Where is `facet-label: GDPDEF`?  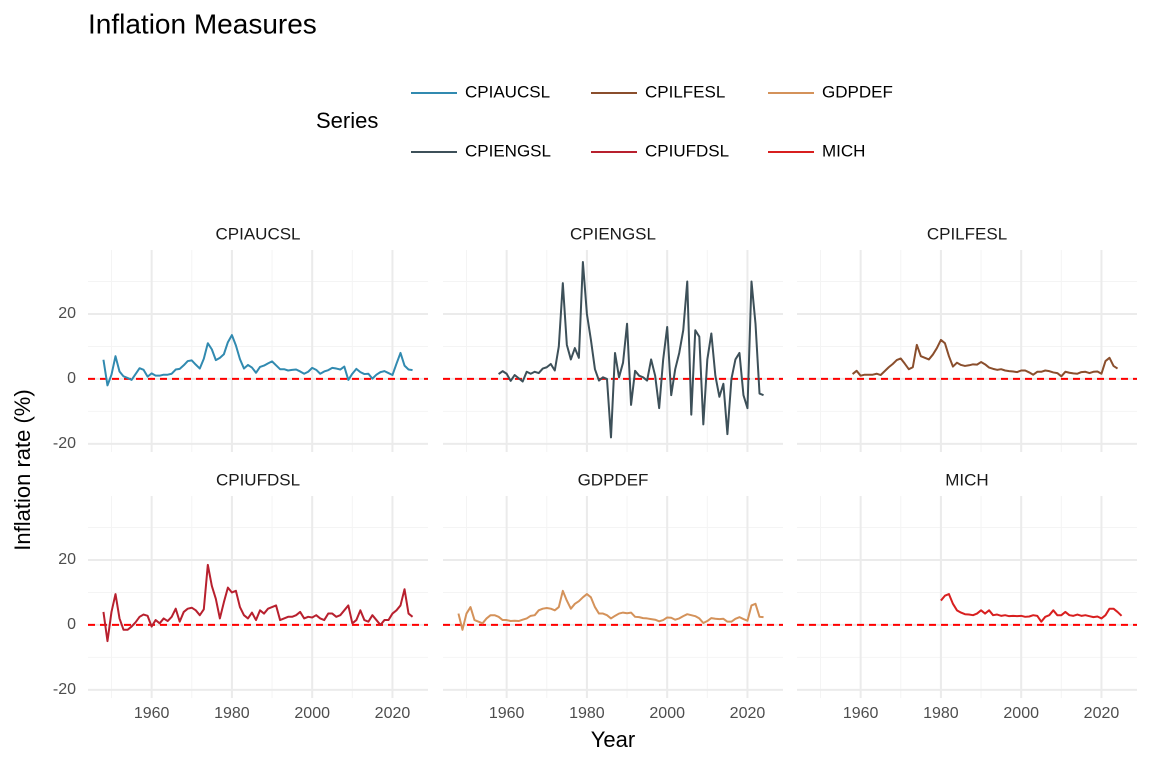
facet-label: GDPDEF is located at coordinates (613, 479).